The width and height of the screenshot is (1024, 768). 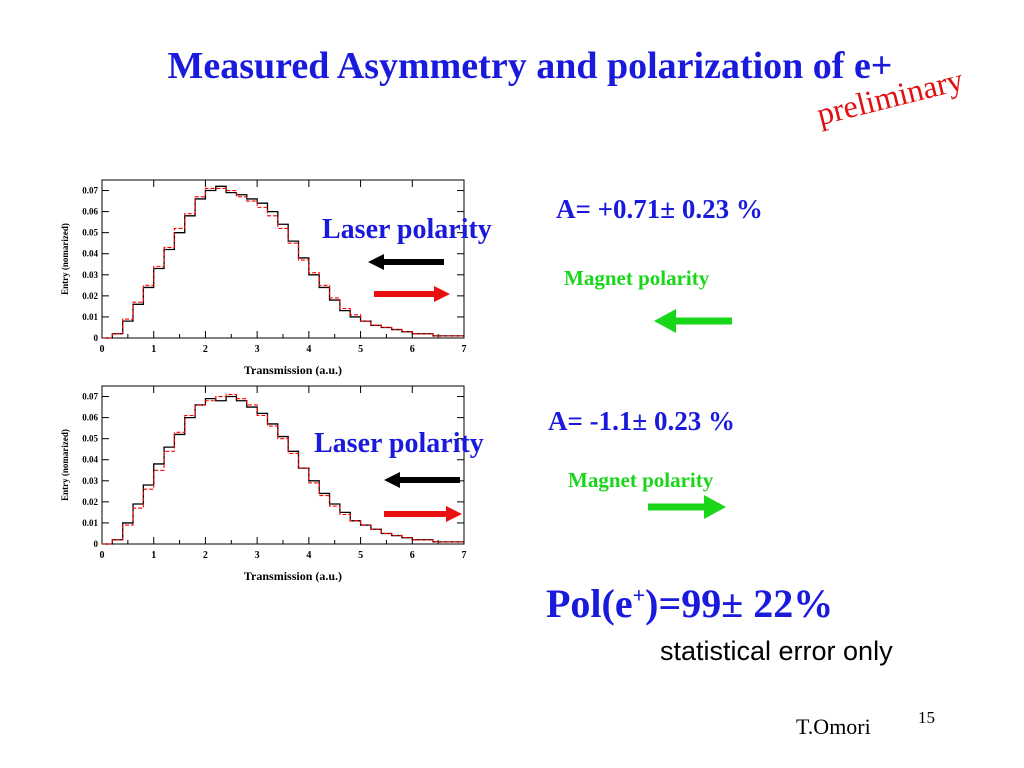 What do you see at coordinates (693, 321) in the screenshot?
I see `green-left-arrow-icon` at bounding box center [693, 321].